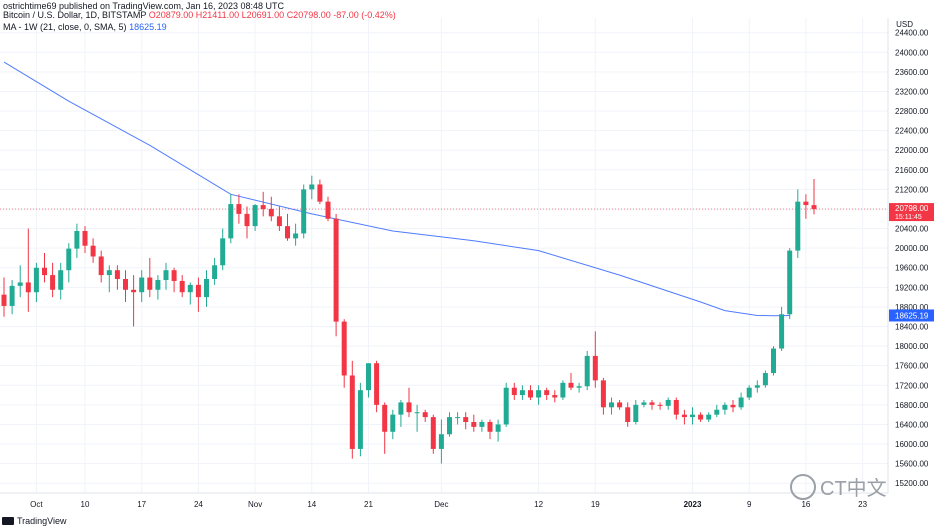 This screenshot has height=528, width=938. I want to click on x-tick-label: 2023, so click(693, 504).